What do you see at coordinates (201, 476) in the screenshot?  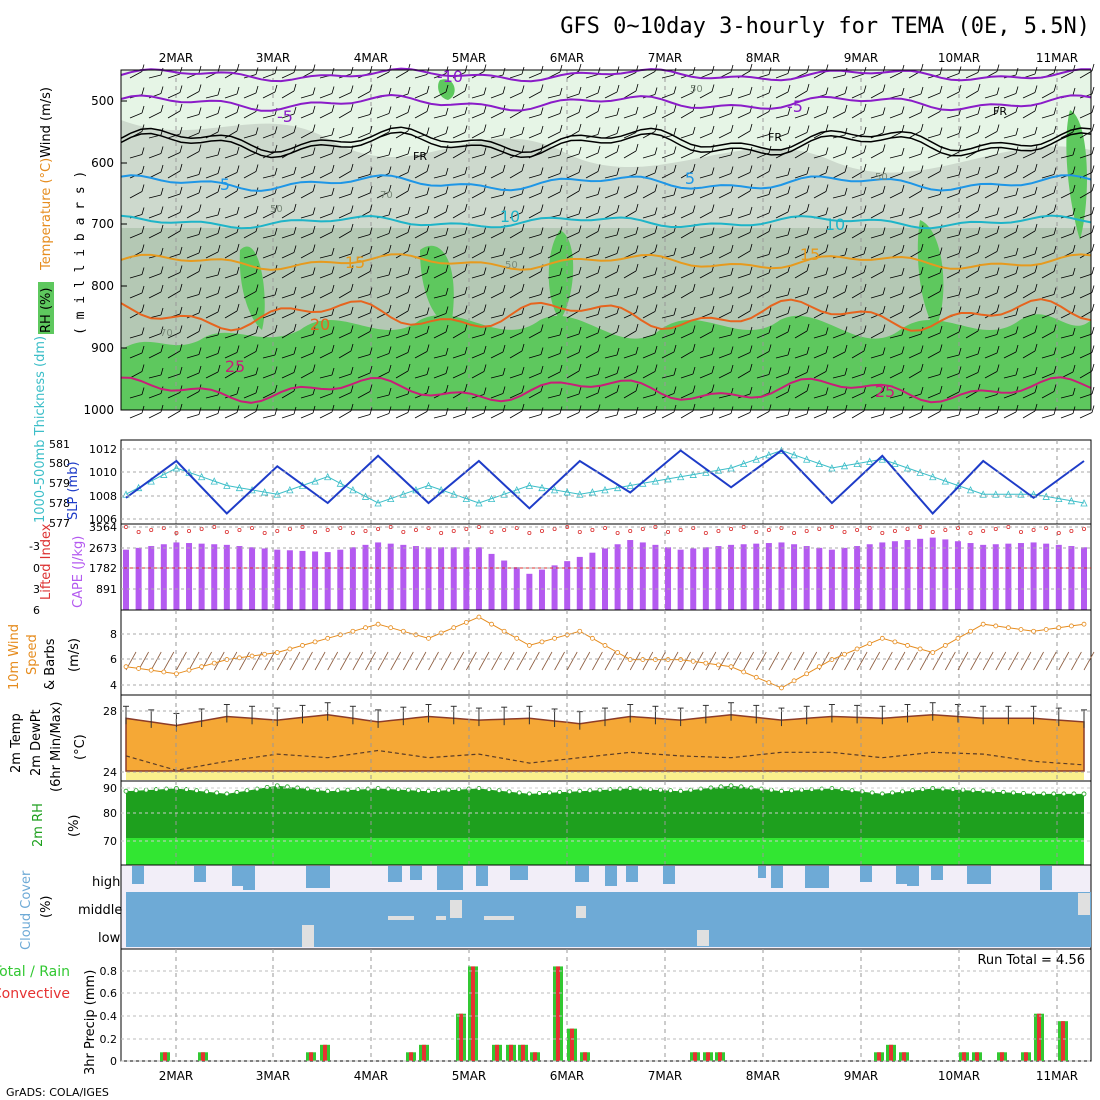 I see `thickness-marker` at bounding box center [201, 476].